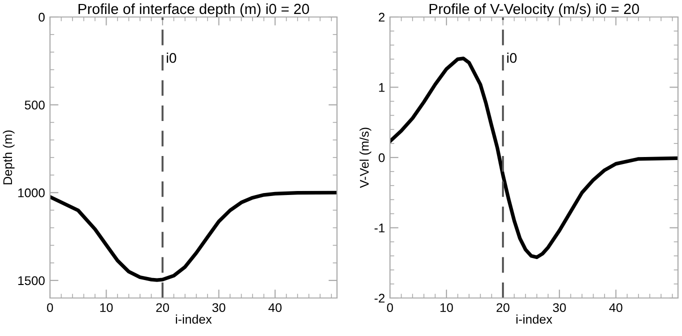  I want to click on y-axis-title: V-Vel (m/s), so click(366, 158).